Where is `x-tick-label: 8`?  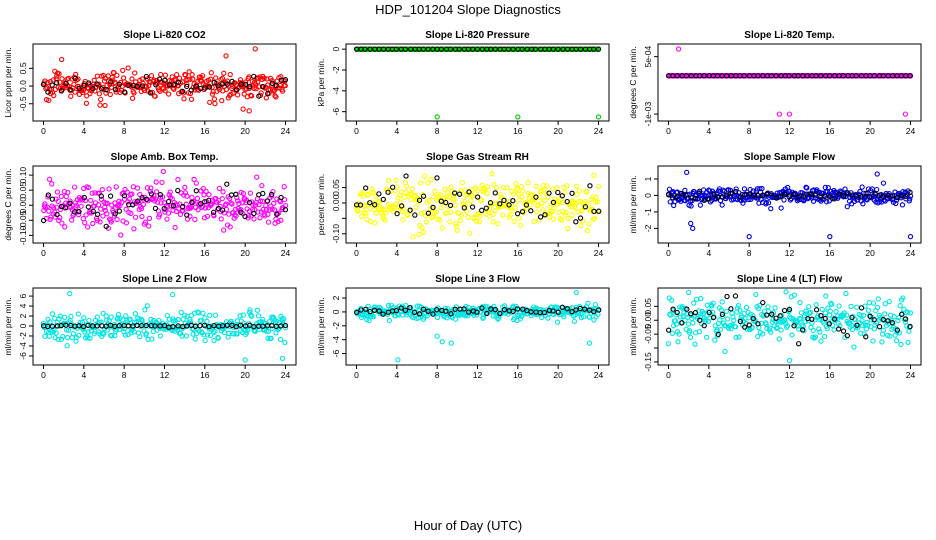
x-tick-label: 8 is located at coordinates (437, 253).